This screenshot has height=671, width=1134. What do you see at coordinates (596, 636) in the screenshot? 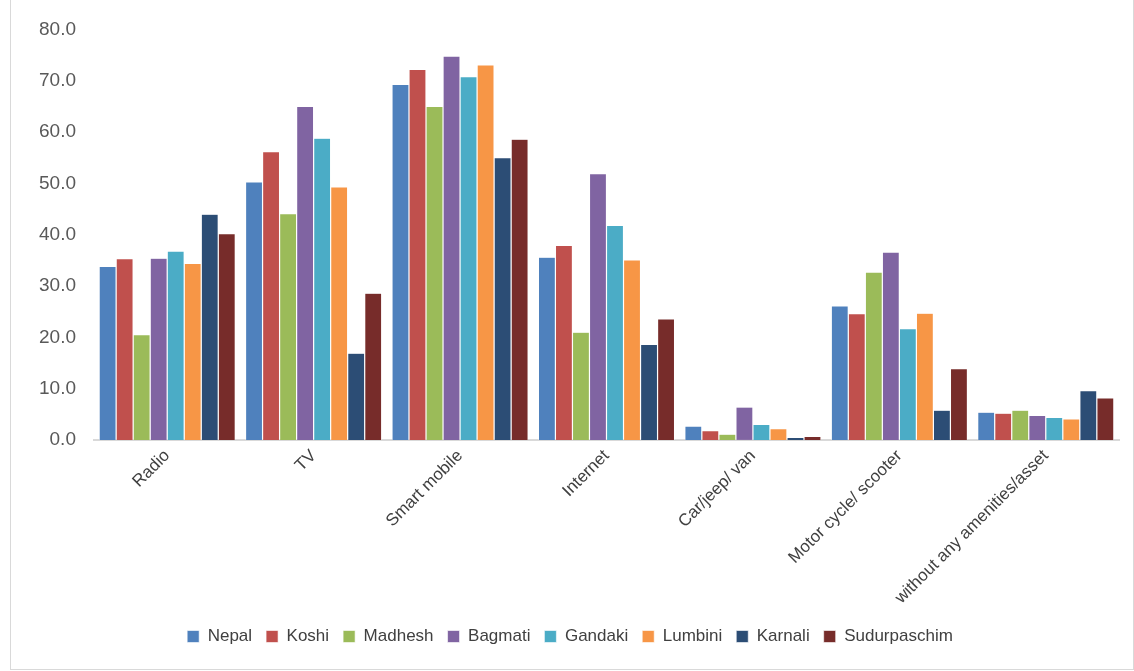
I see `legend-label: Gandaki` at bounding box center [596, 636].